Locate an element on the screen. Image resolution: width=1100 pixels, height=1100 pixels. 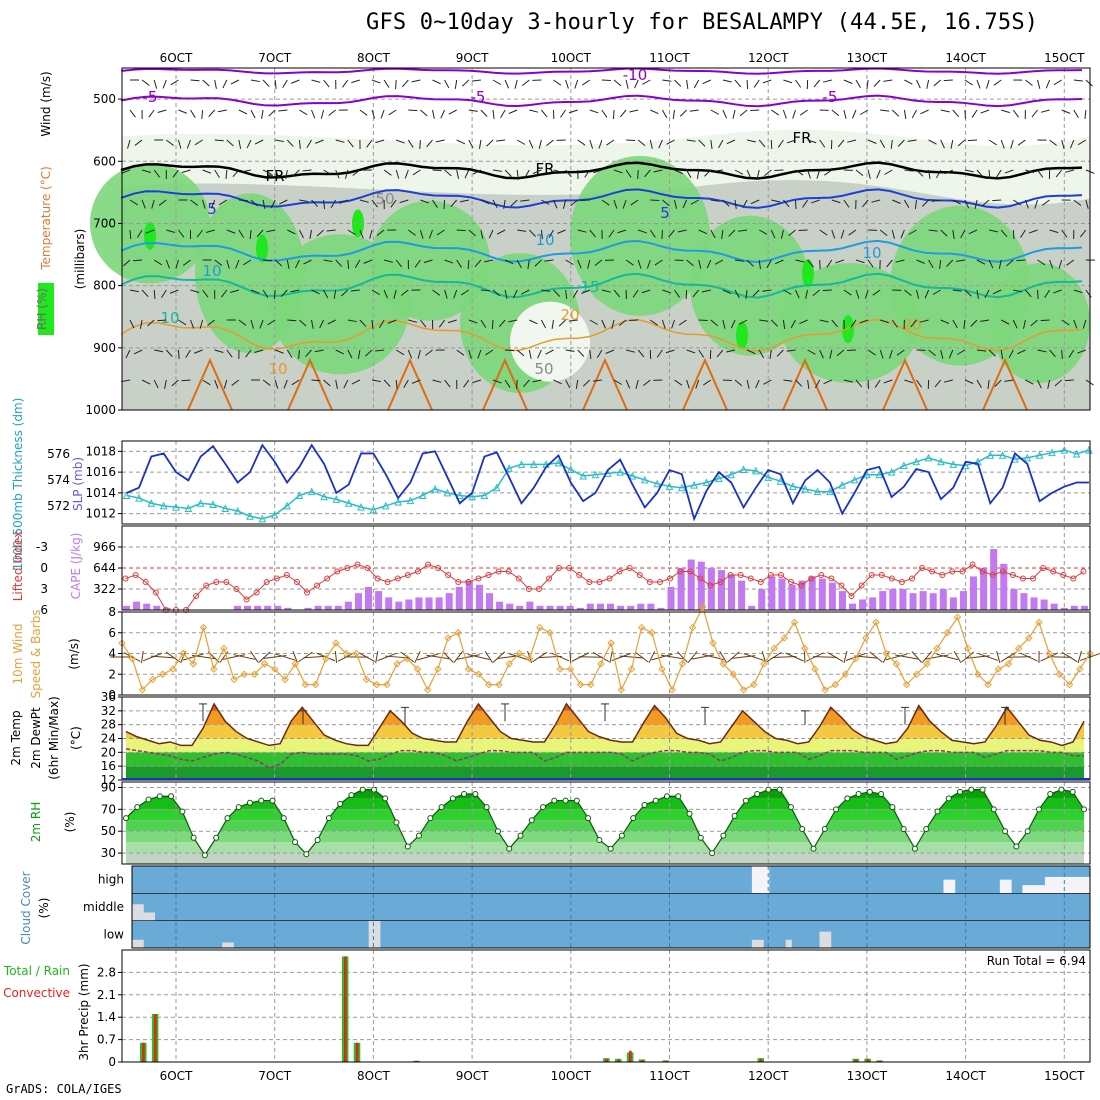
slp-line is located at coordinates (607, 482).